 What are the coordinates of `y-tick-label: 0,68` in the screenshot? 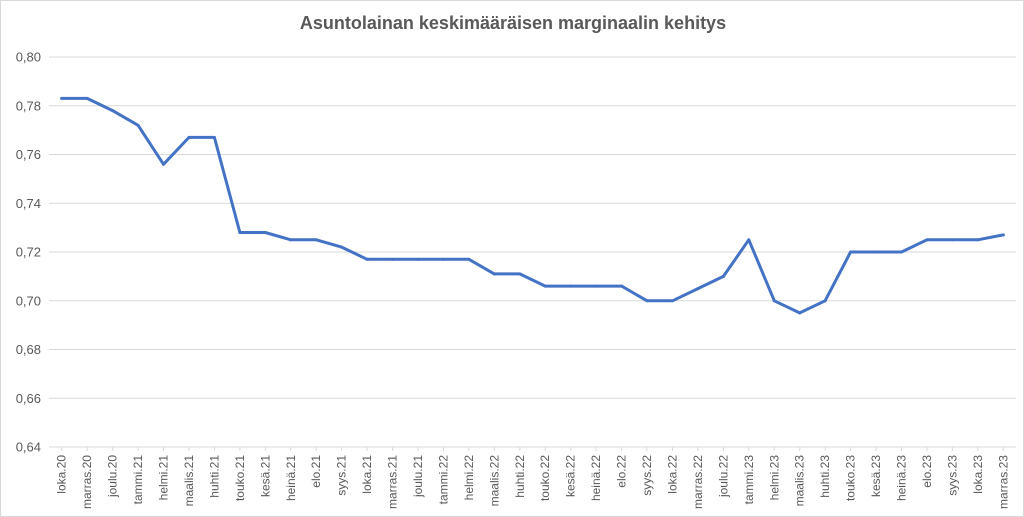 It's located at (28, 349).